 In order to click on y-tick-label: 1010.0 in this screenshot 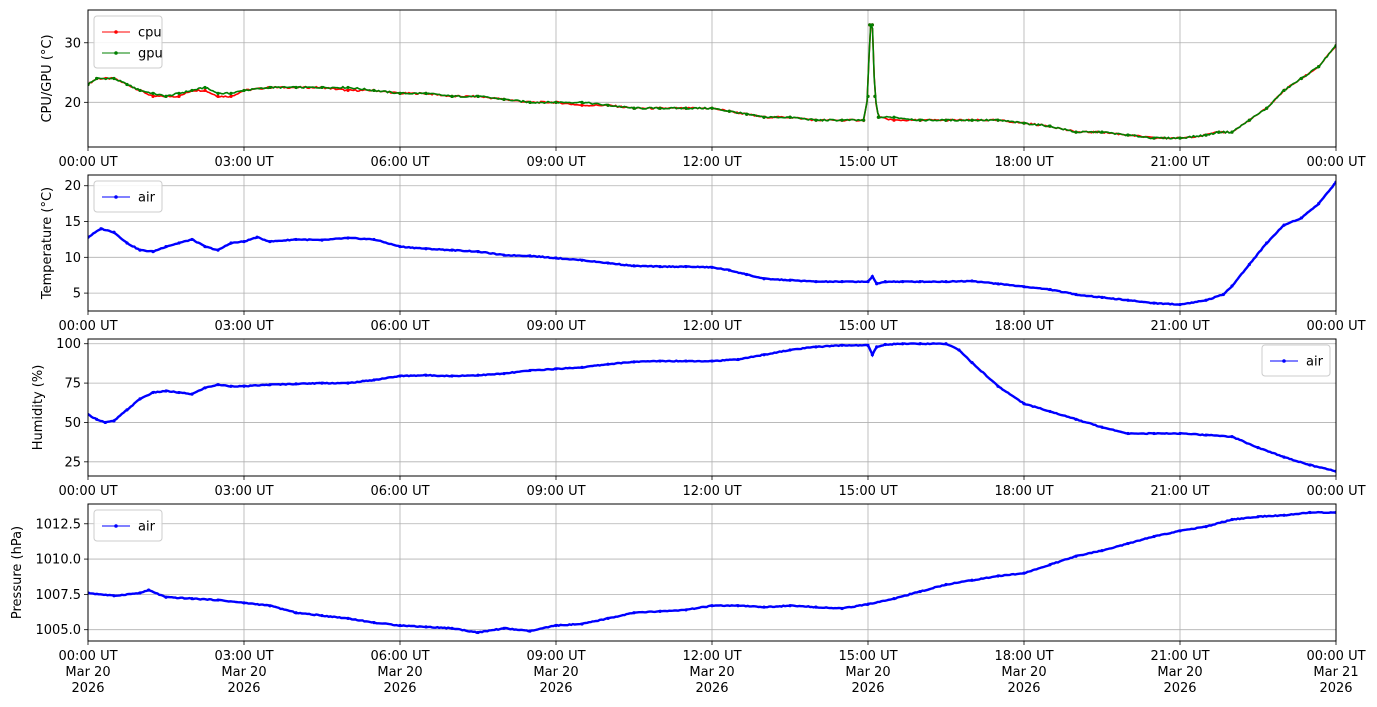, I will do `click(59, 560)`.